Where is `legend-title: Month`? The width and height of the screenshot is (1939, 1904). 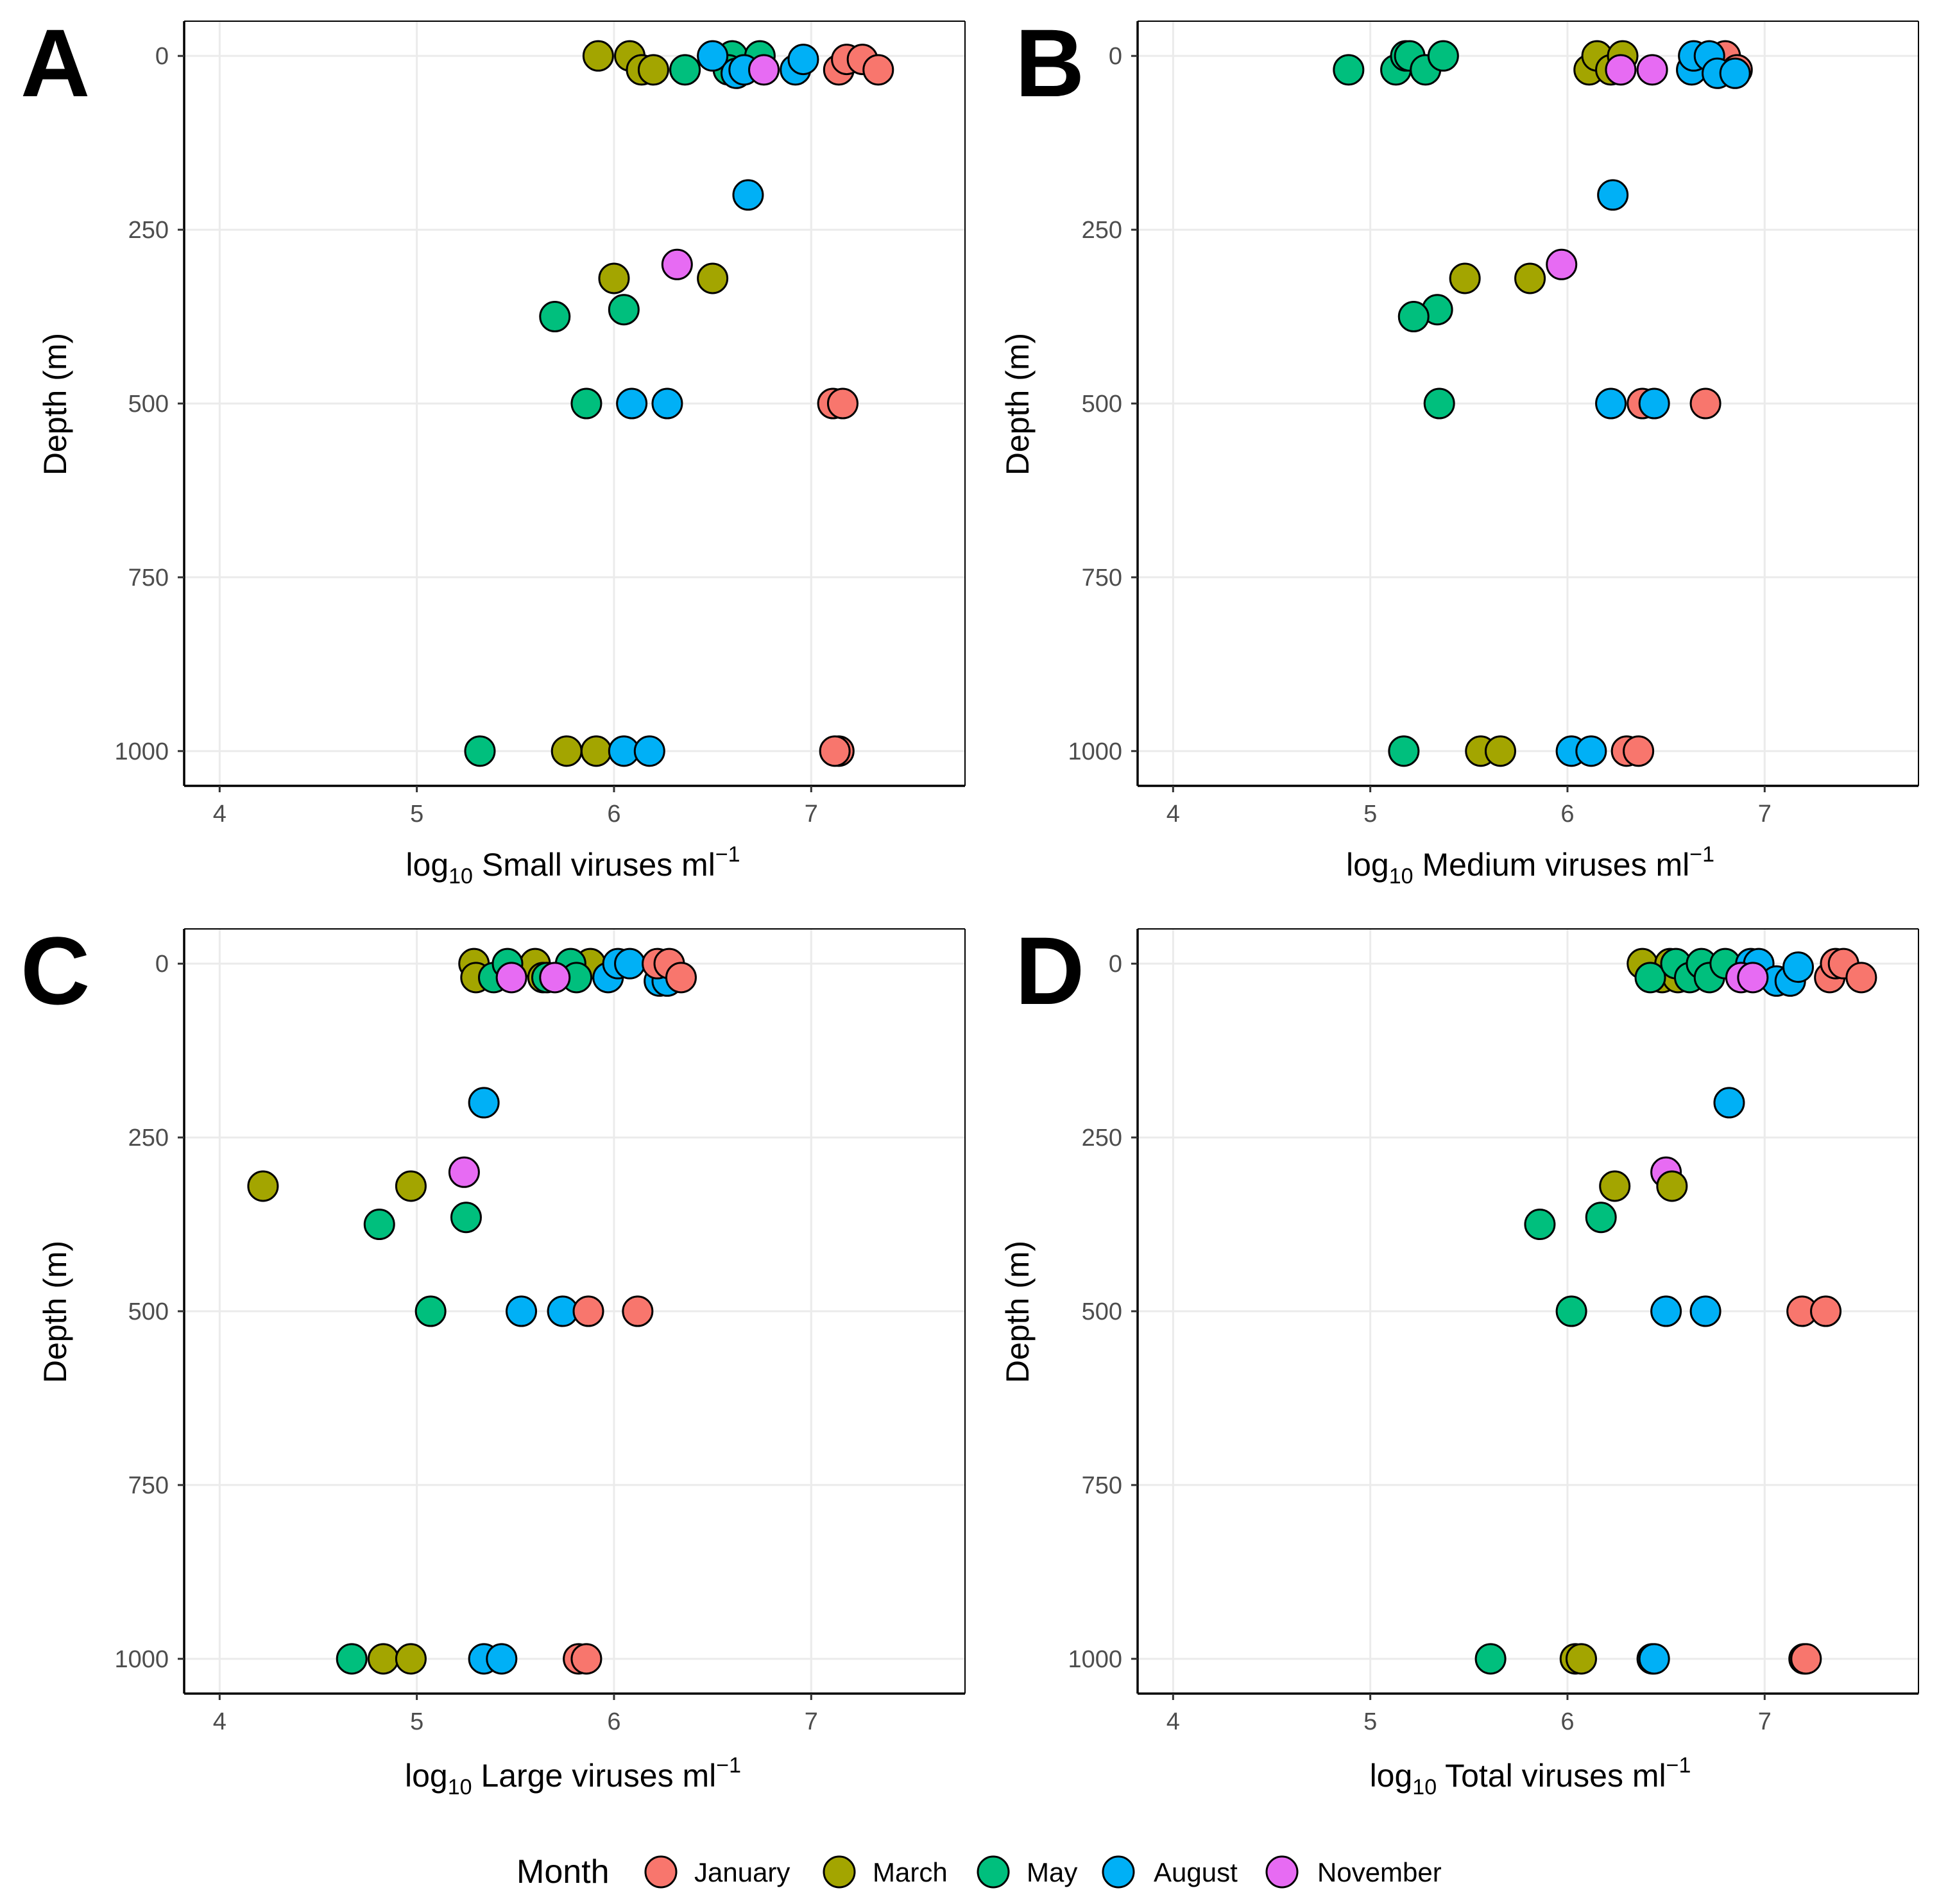 legend-title: Month is located at coordinates (563, 1872).